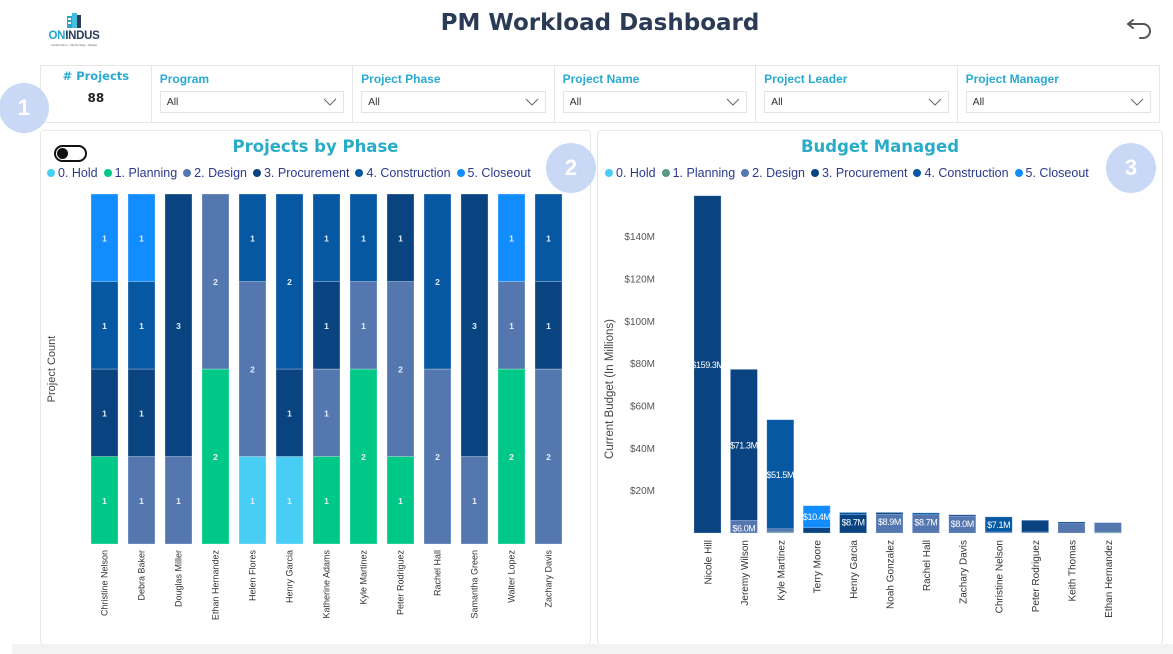  What do you see at coordinates (962, 524) in the screenshot?
I see `bar-stack-zachary-davis: $8.0M` at bounding box center [962, 524].